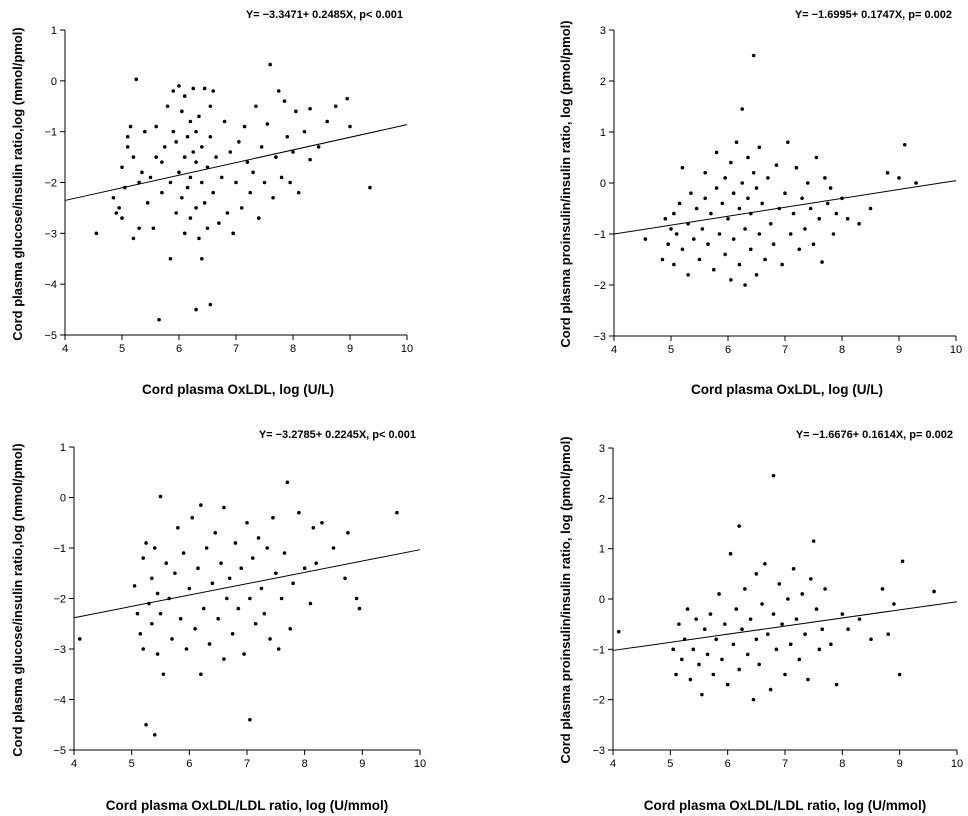 The width and height of the screenshot is (968, 816). I want to click on regression-line, so click(785, 207).